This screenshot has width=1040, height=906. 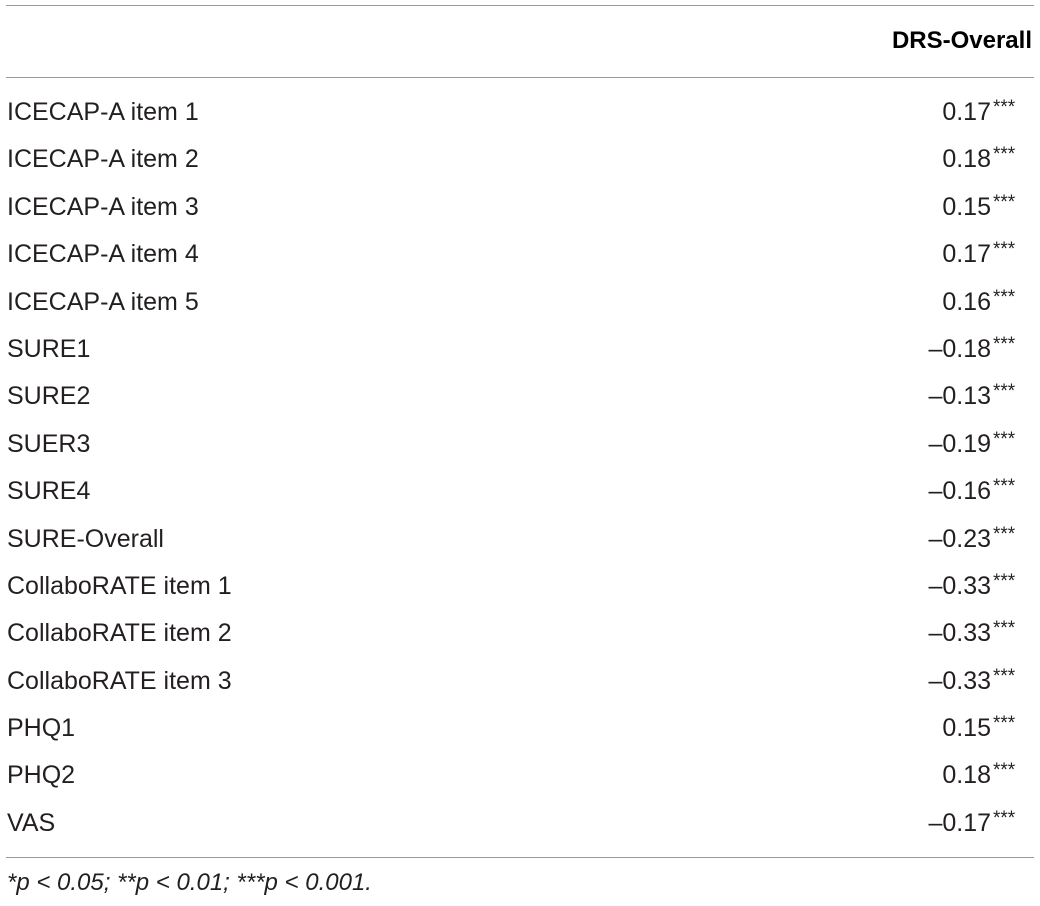 I want to click on correlation-value: –0.16, so click(x=959, y=491).